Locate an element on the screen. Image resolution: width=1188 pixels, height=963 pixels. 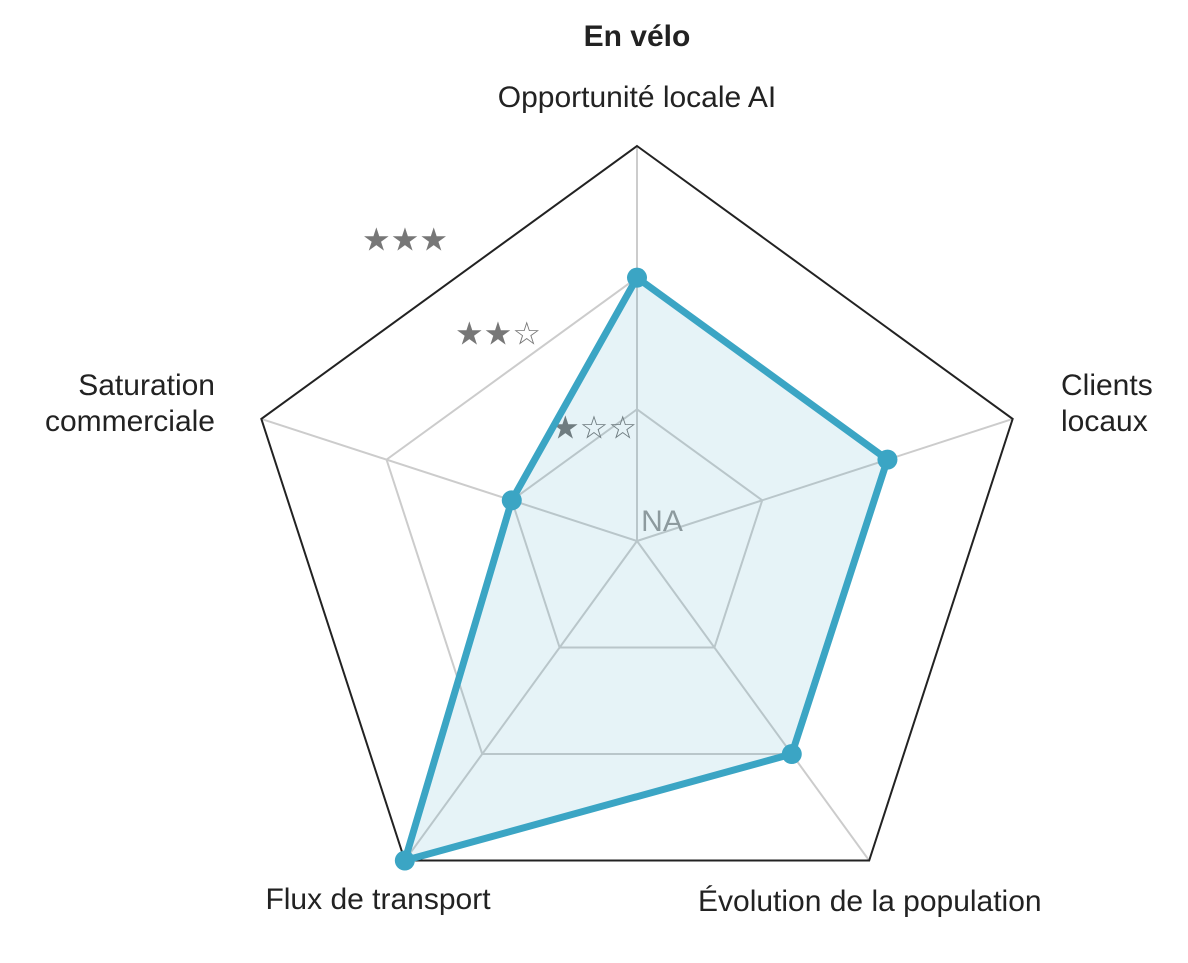
category-label: Flux de transport is located at coordinates (378, 899).